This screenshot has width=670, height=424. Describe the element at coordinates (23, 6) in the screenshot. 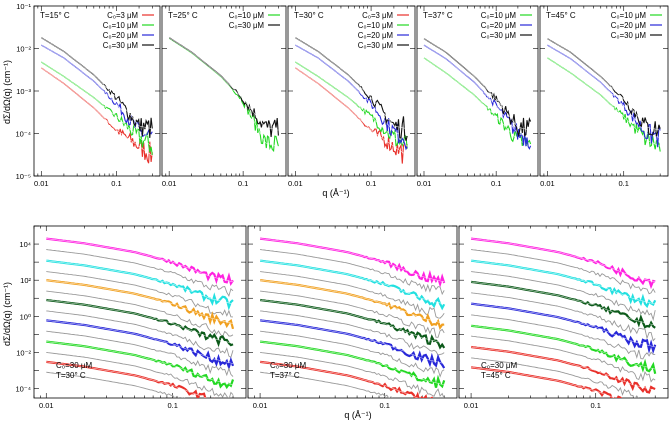

I see `y-tick-label: 10⁻¹` at that location.